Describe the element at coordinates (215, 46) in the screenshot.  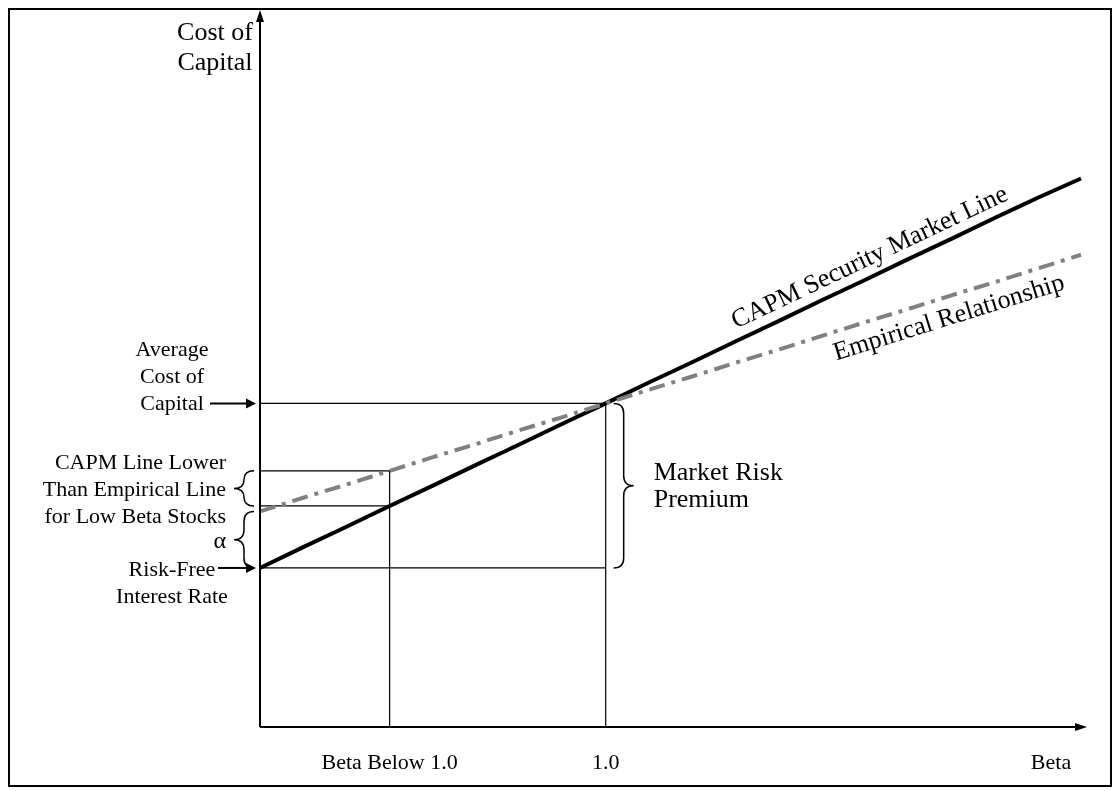
I see `y-axis-title: Cost of Capital` at that location.